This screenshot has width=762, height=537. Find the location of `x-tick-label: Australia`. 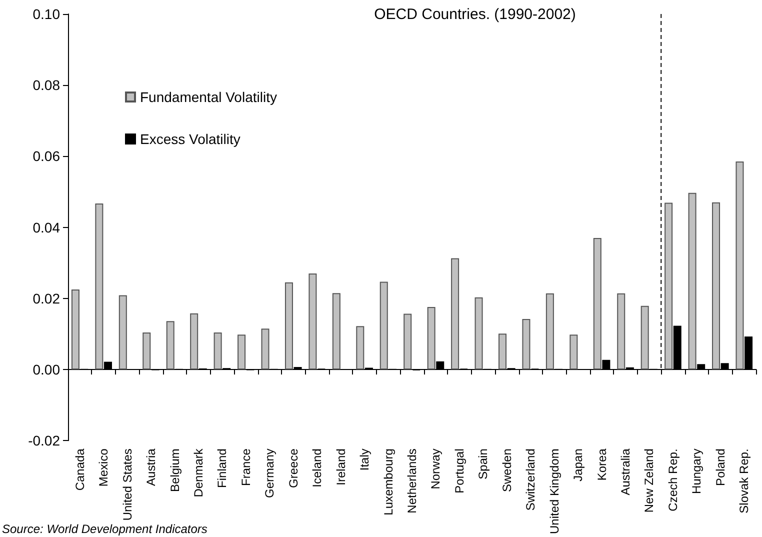

x-tick-label: Australia is located at coordinates (625, 472).